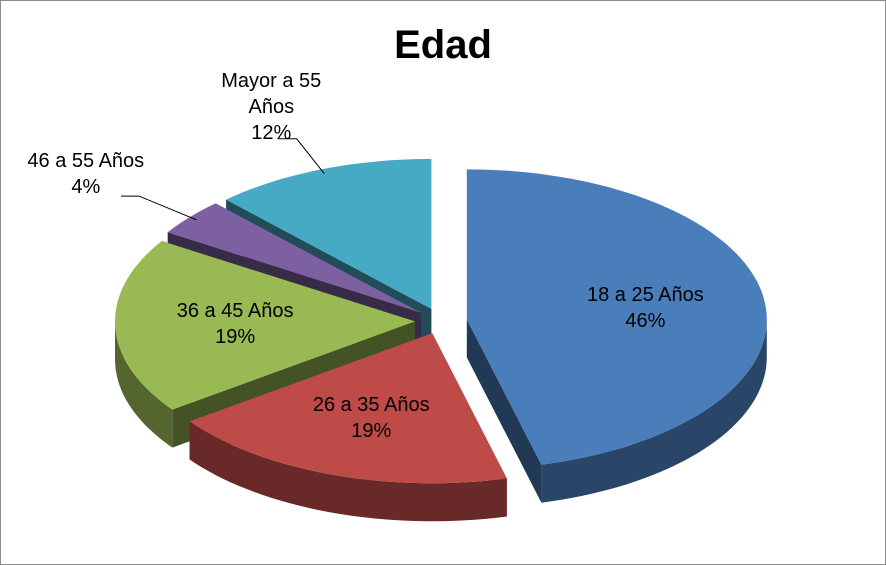  What do you see at coordinates (371, 418) in the screenshot?
I see `data-label: 26 a 35 Años 19%` at bounding box center [371, 418].